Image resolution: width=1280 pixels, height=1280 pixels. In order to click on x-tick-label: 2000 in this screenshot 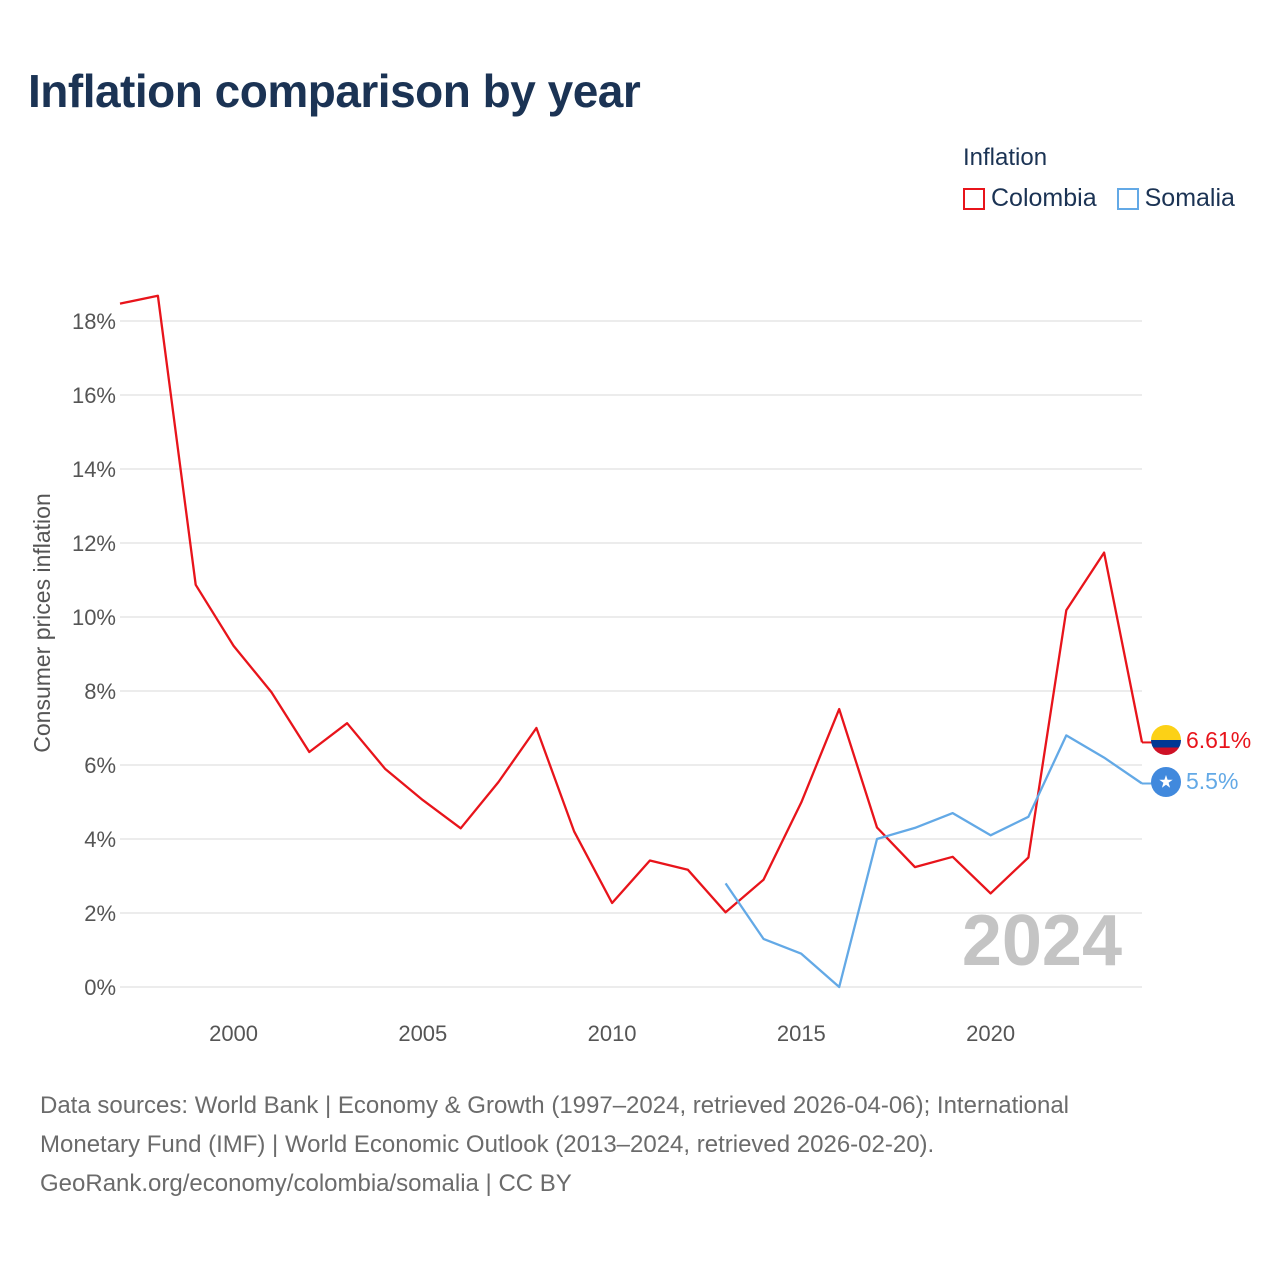, I will do `click(233, 1033)`.